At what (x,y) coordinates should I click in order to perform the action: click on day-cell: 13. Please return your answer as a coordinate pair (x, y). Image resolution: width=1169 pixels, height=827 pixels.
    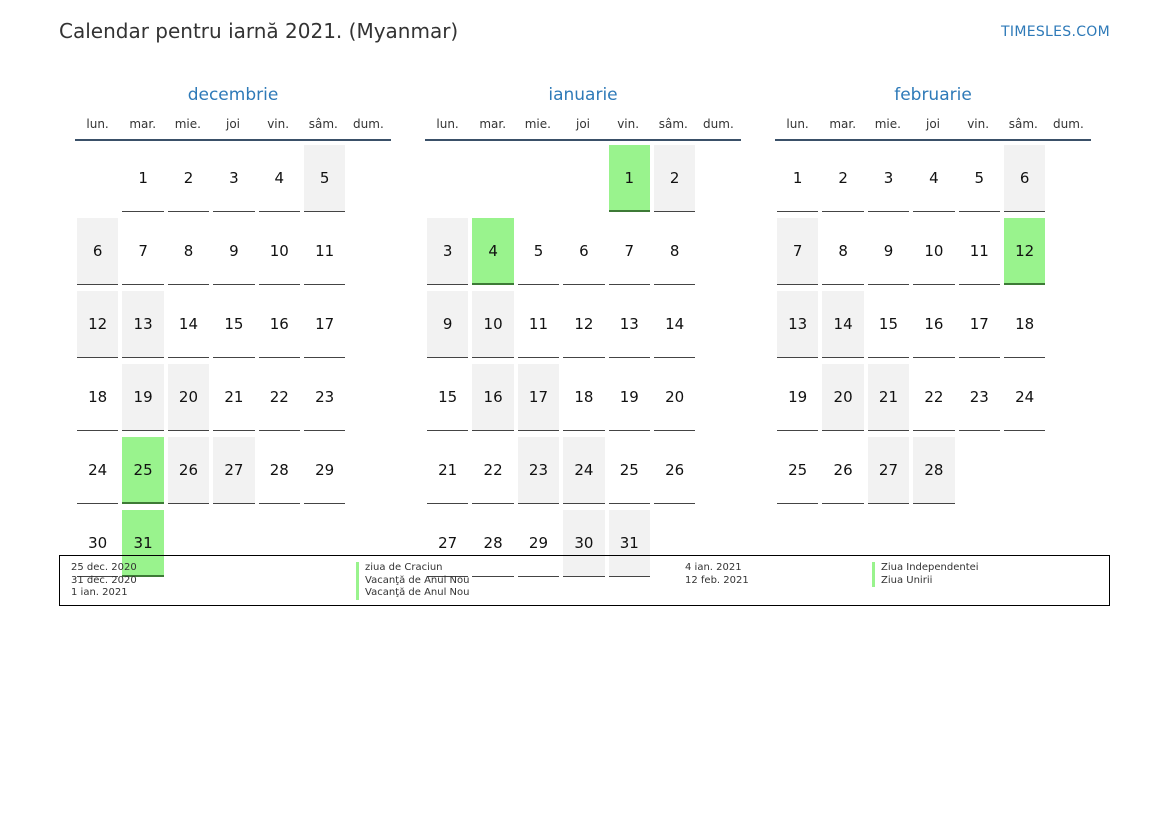
    Looking at the image, I should click on (798, 324).